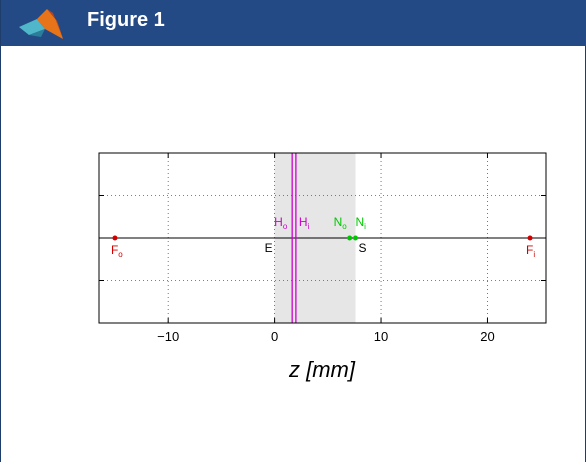  What do you see at coordinates (341, 223) in the screenshot?
I see `point-label: No` at bounding box center [341, 223].